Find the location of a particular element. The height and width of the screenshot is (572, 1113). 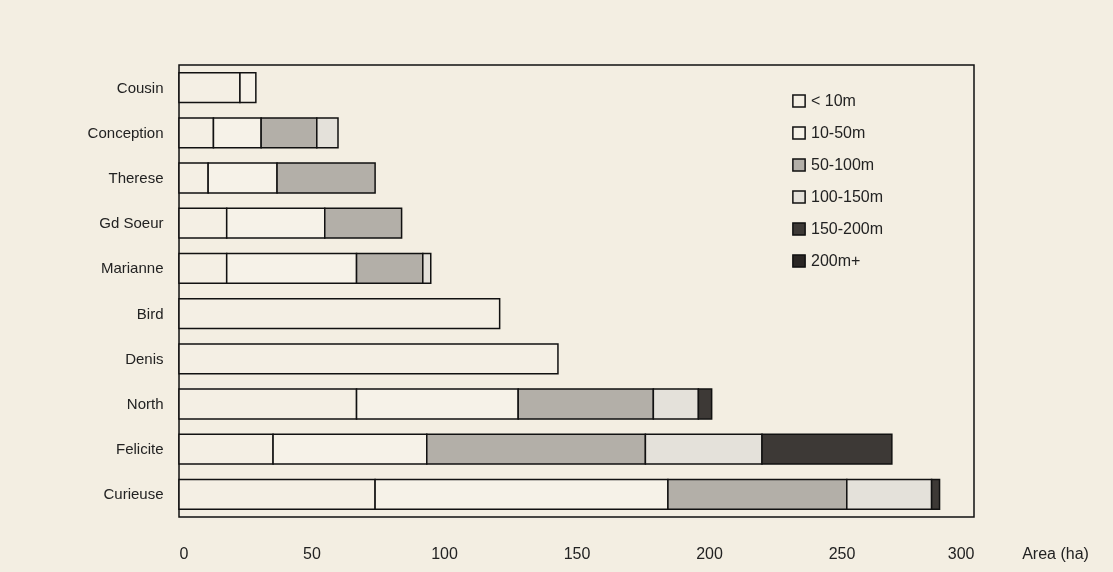

y-tick-label: Therese is located at coordinates (136, 177).